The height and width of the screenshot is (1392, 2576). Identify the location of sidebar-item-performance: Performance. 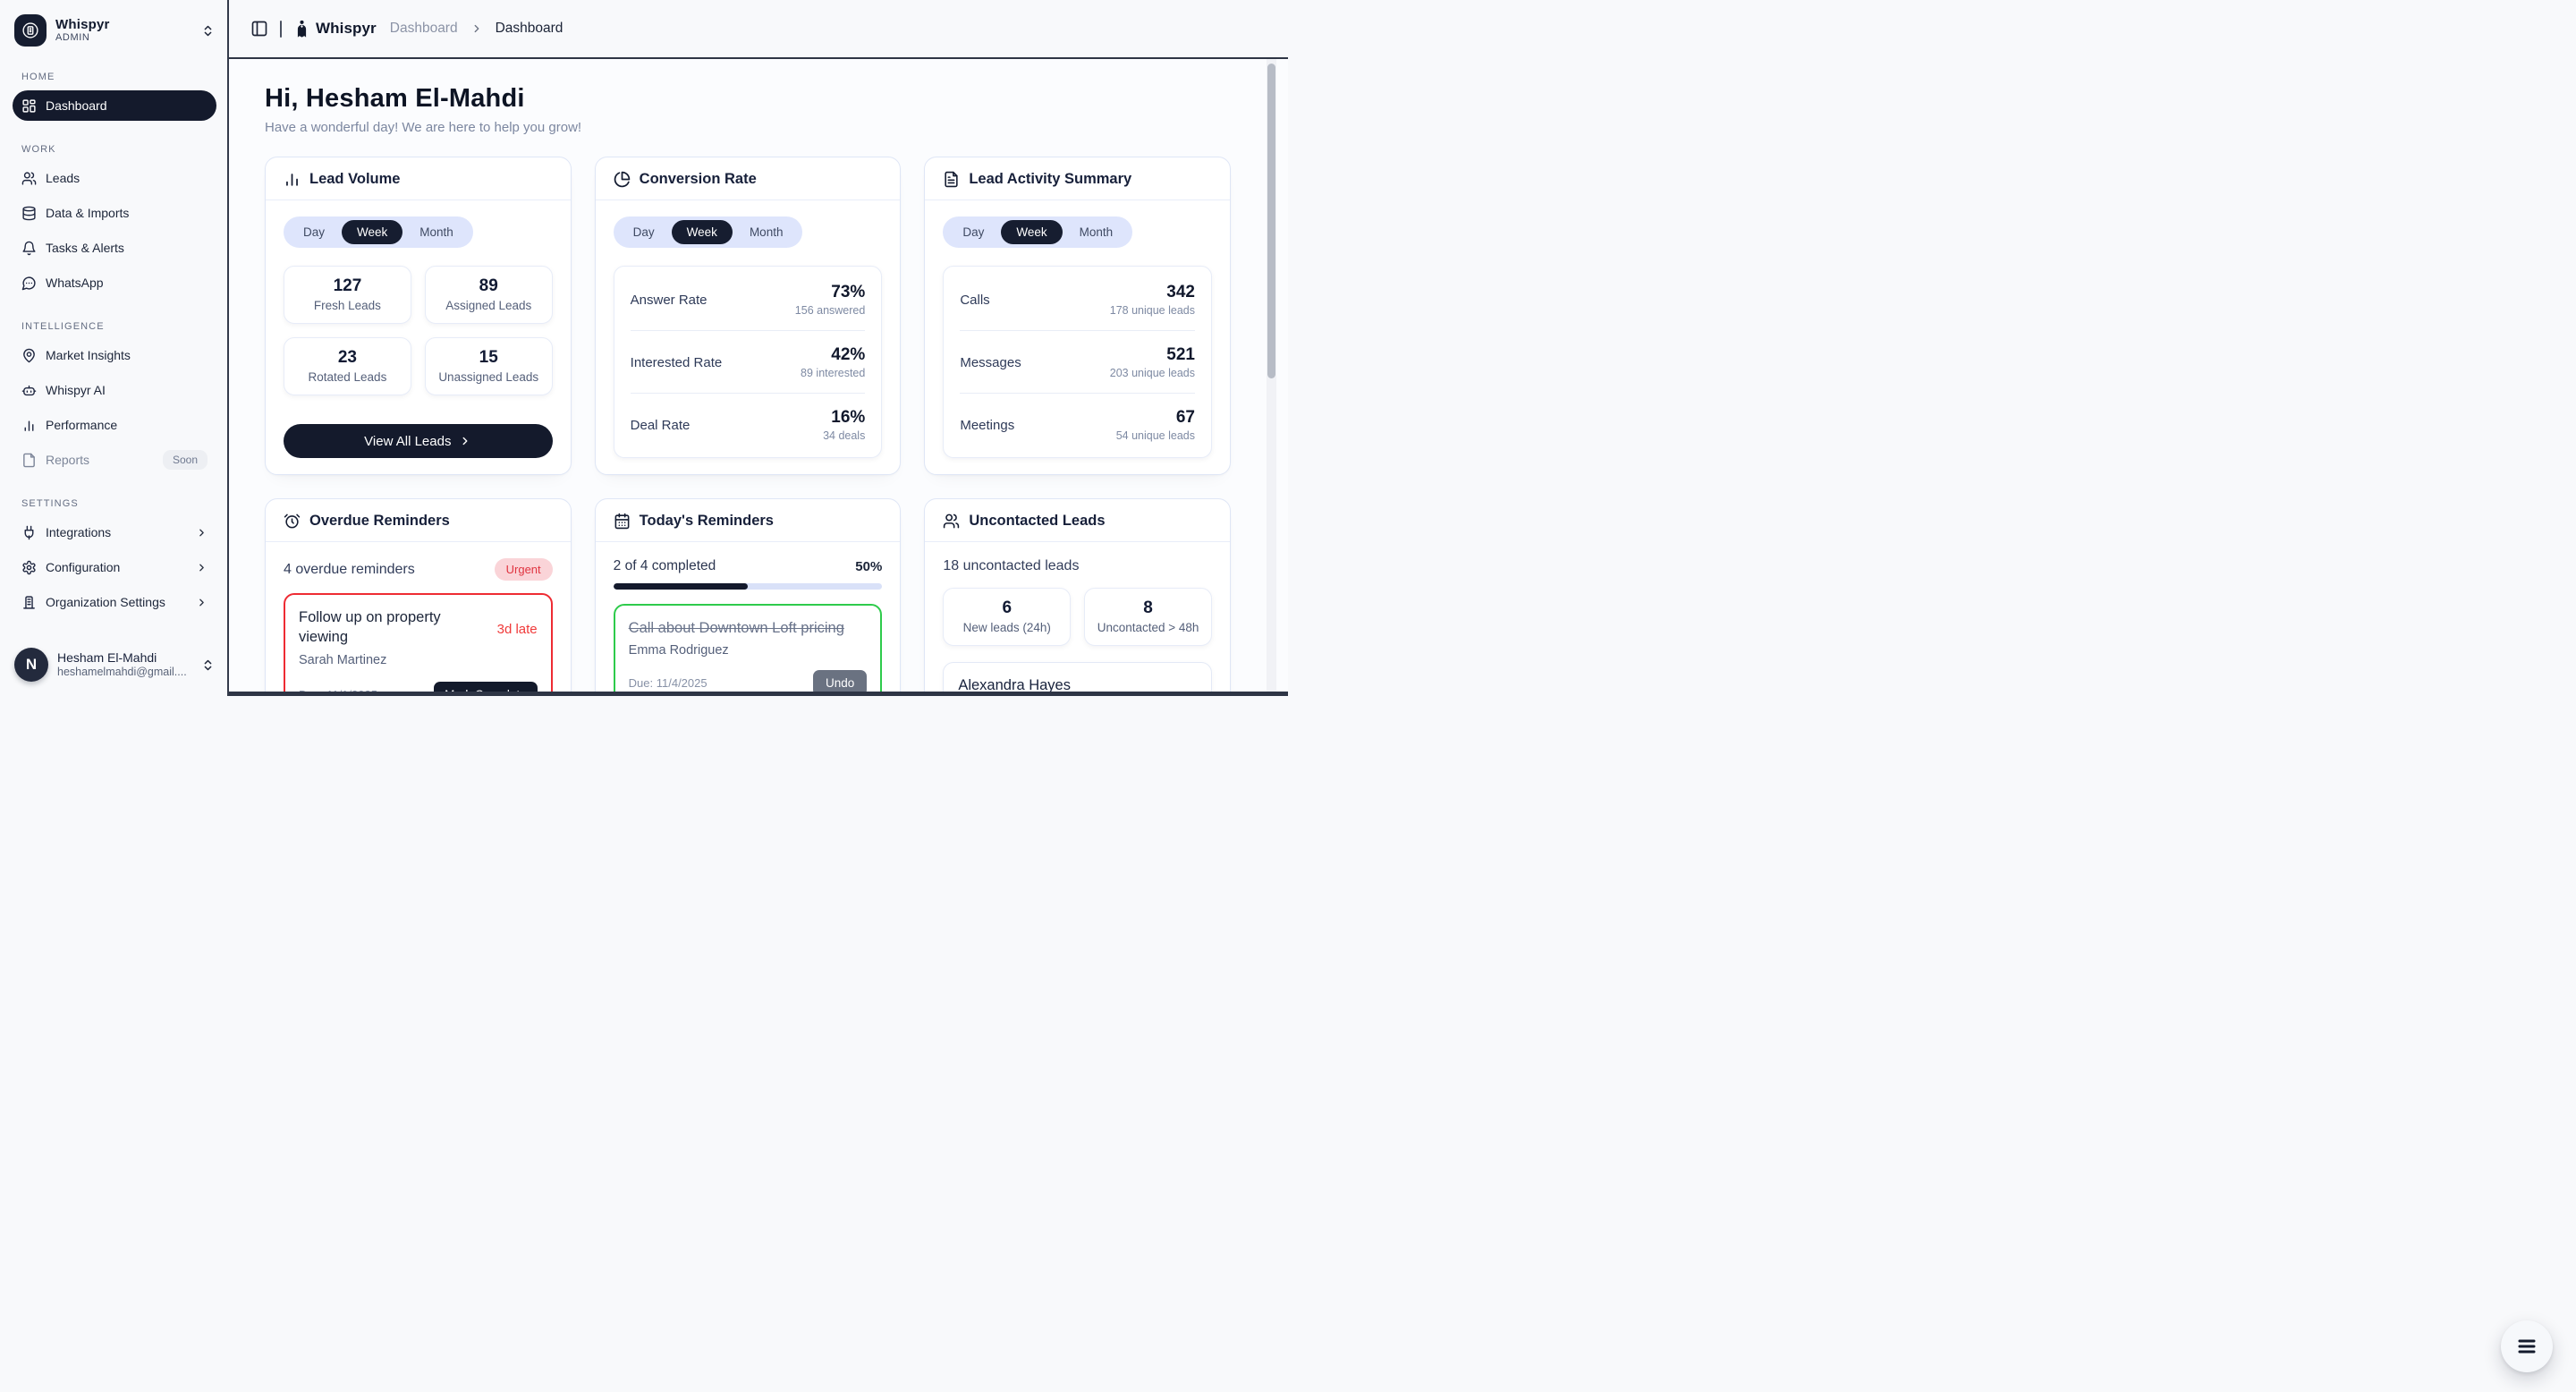
(114, 425).